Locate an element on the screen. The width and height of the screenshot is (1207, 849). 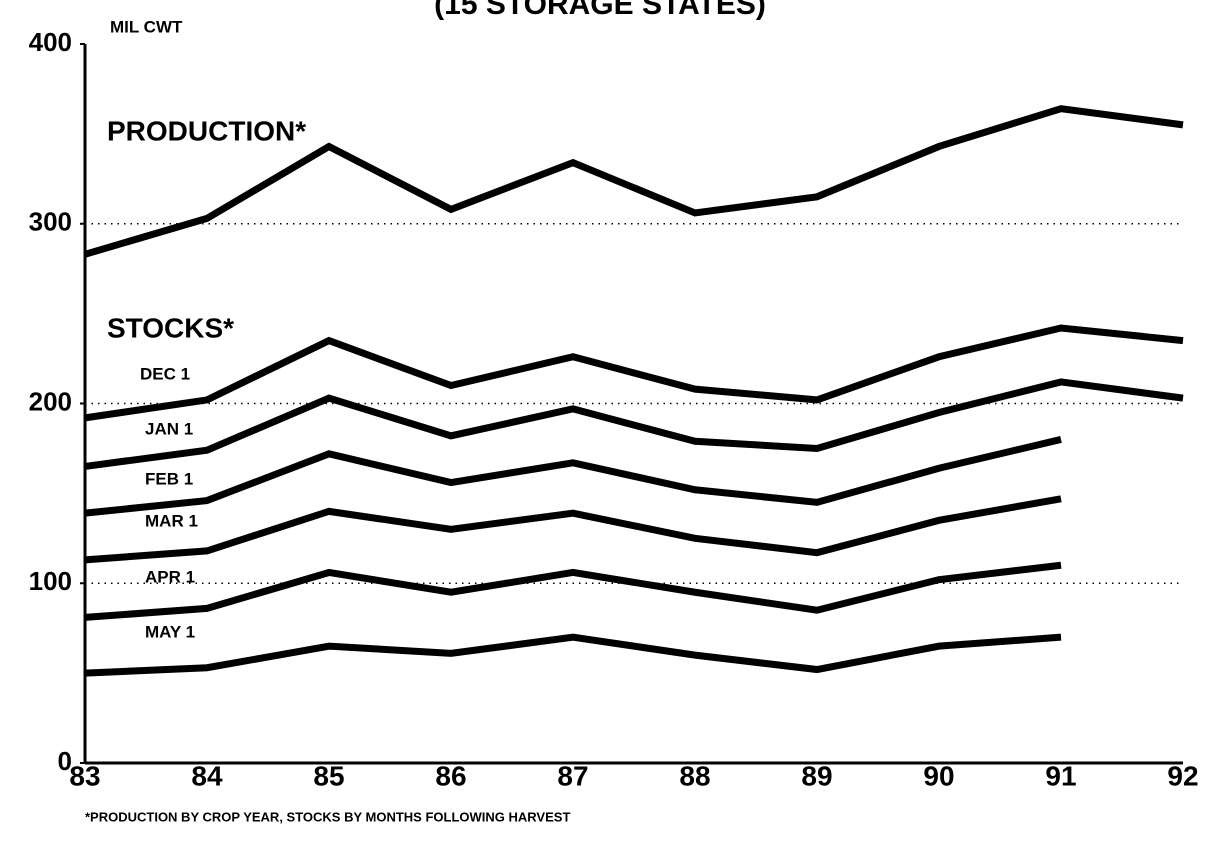
series-label: MAR 1 is located at coordinates (171, 520).